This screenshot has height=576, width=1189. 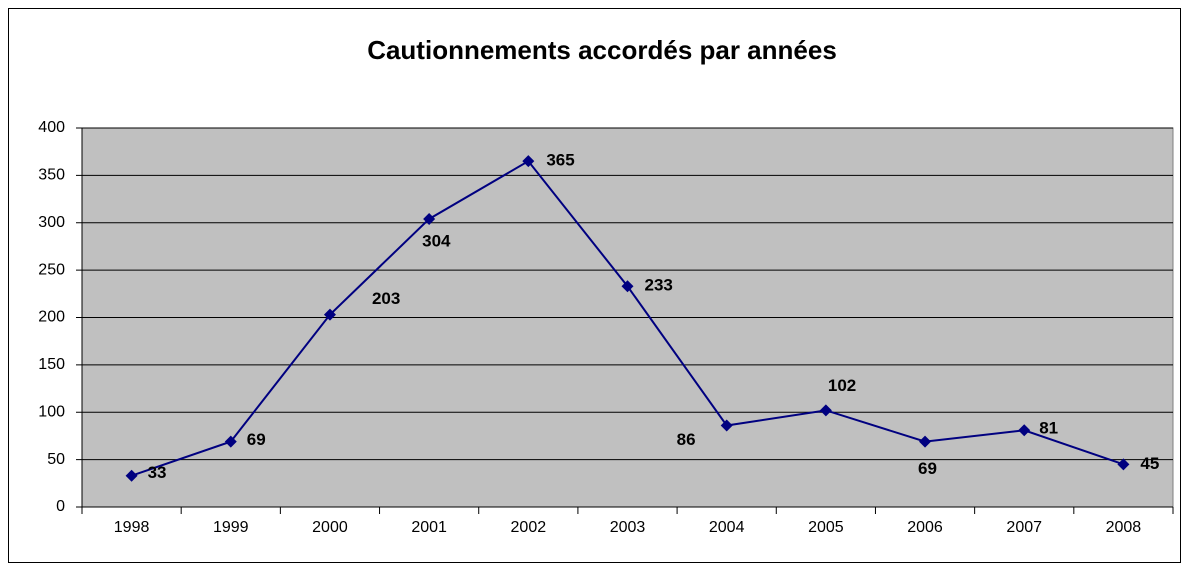 What do you see at coordinates (51, 269) in the screenshot?
I see `y-tick-label: 250` at bounding box center [51, 269].